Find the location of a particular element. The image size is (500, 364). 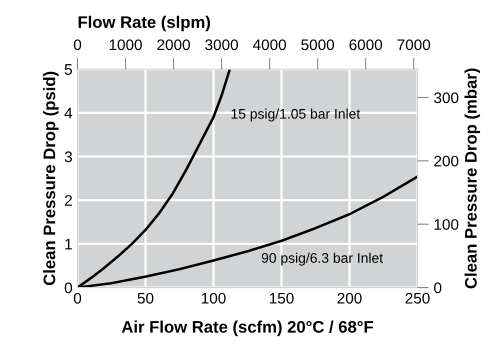

annotation: 15 psig/1.05 bar Inlet is located at coordinates (296, 115).